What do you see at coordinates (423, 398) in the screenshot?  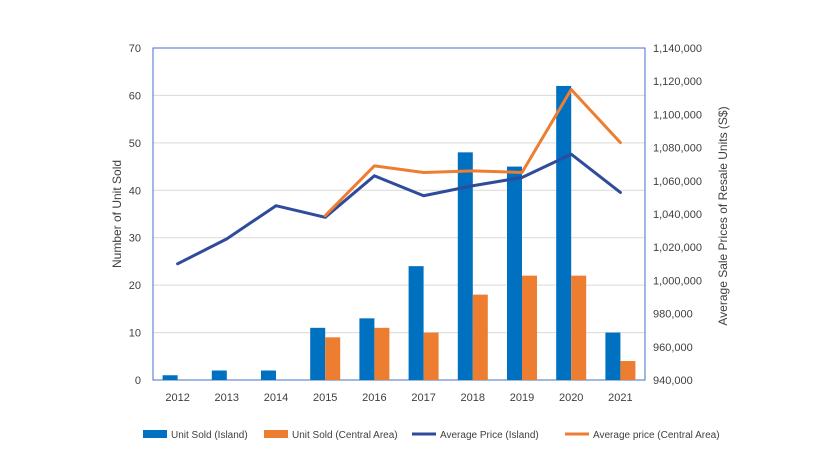 I see `x-axis-tick-label: 2017` at bounding box center [423, 398].